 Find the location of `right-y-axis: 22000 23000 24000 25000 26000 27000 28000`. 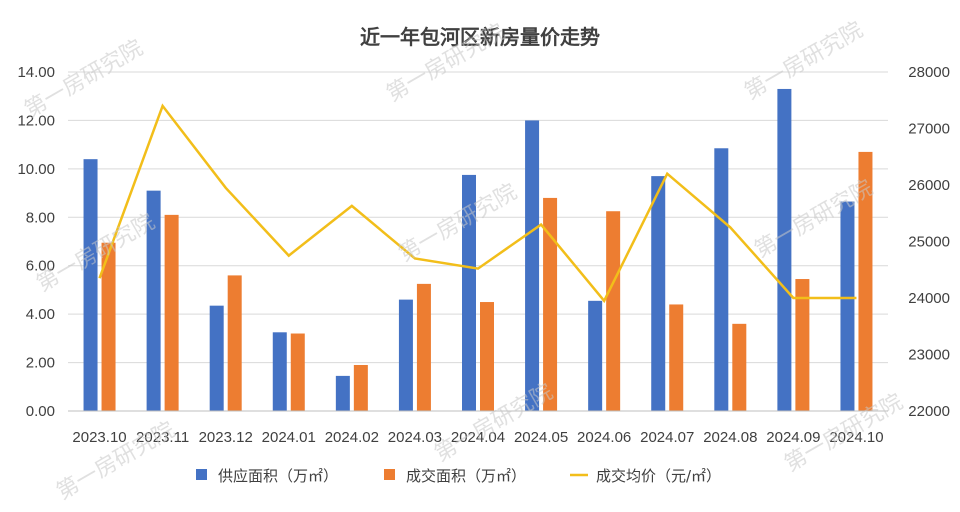

right-y-axis: 22000 23000 24000 25000 26000 27000 28000 is located at coordinates (929, 242).